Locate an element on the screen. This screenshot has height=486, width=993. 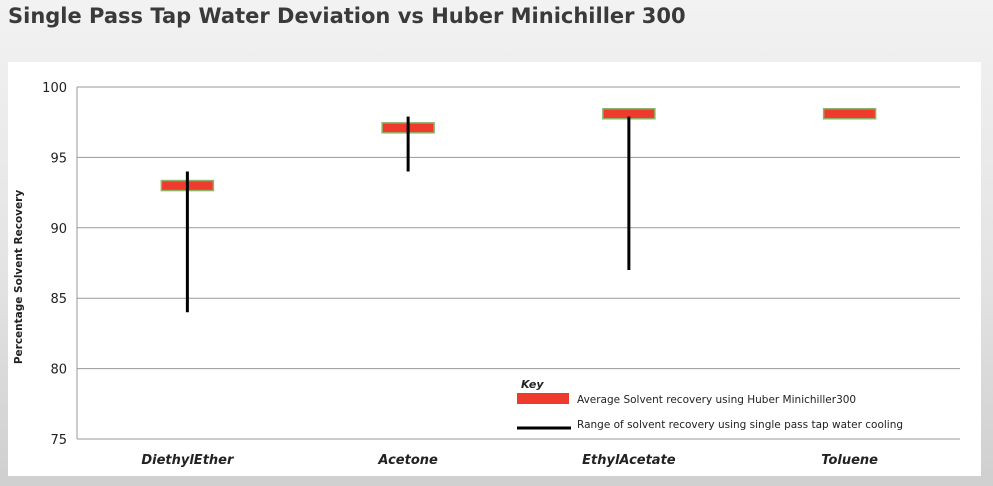
y-tick-label: 85 is located at coordinates (58, 299).